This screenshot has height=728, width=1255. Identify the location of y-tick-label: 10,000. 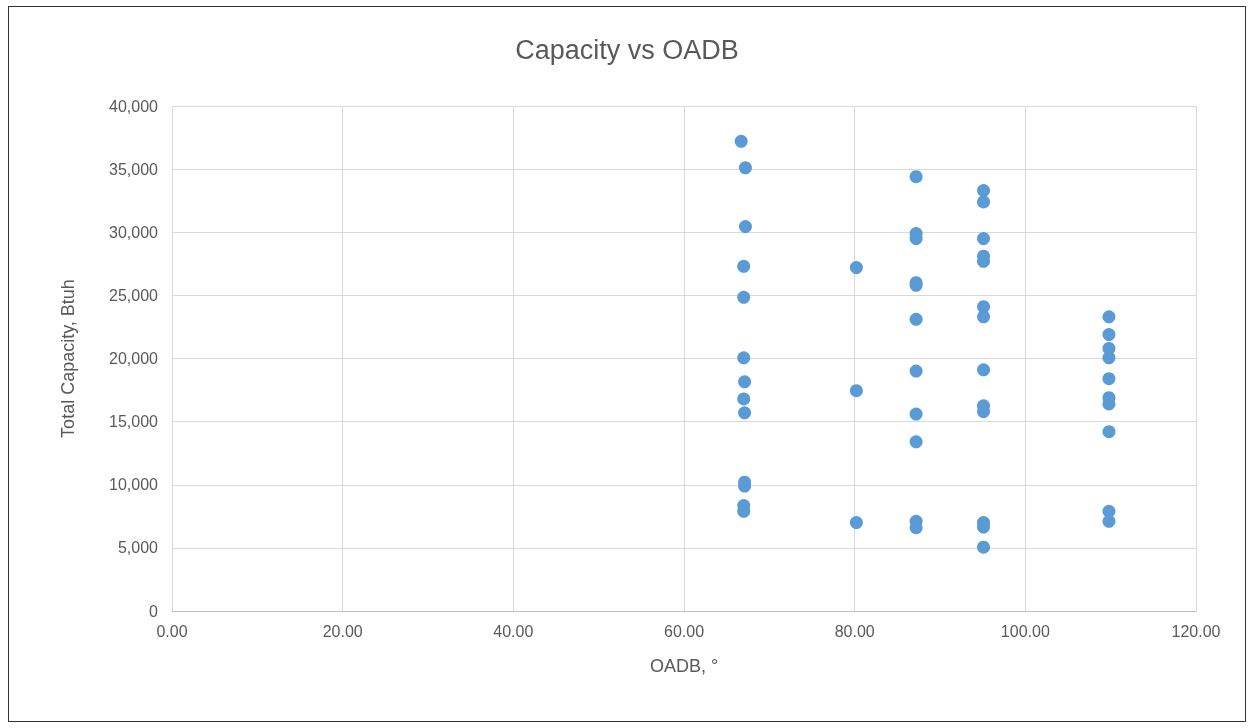
(134, 485).